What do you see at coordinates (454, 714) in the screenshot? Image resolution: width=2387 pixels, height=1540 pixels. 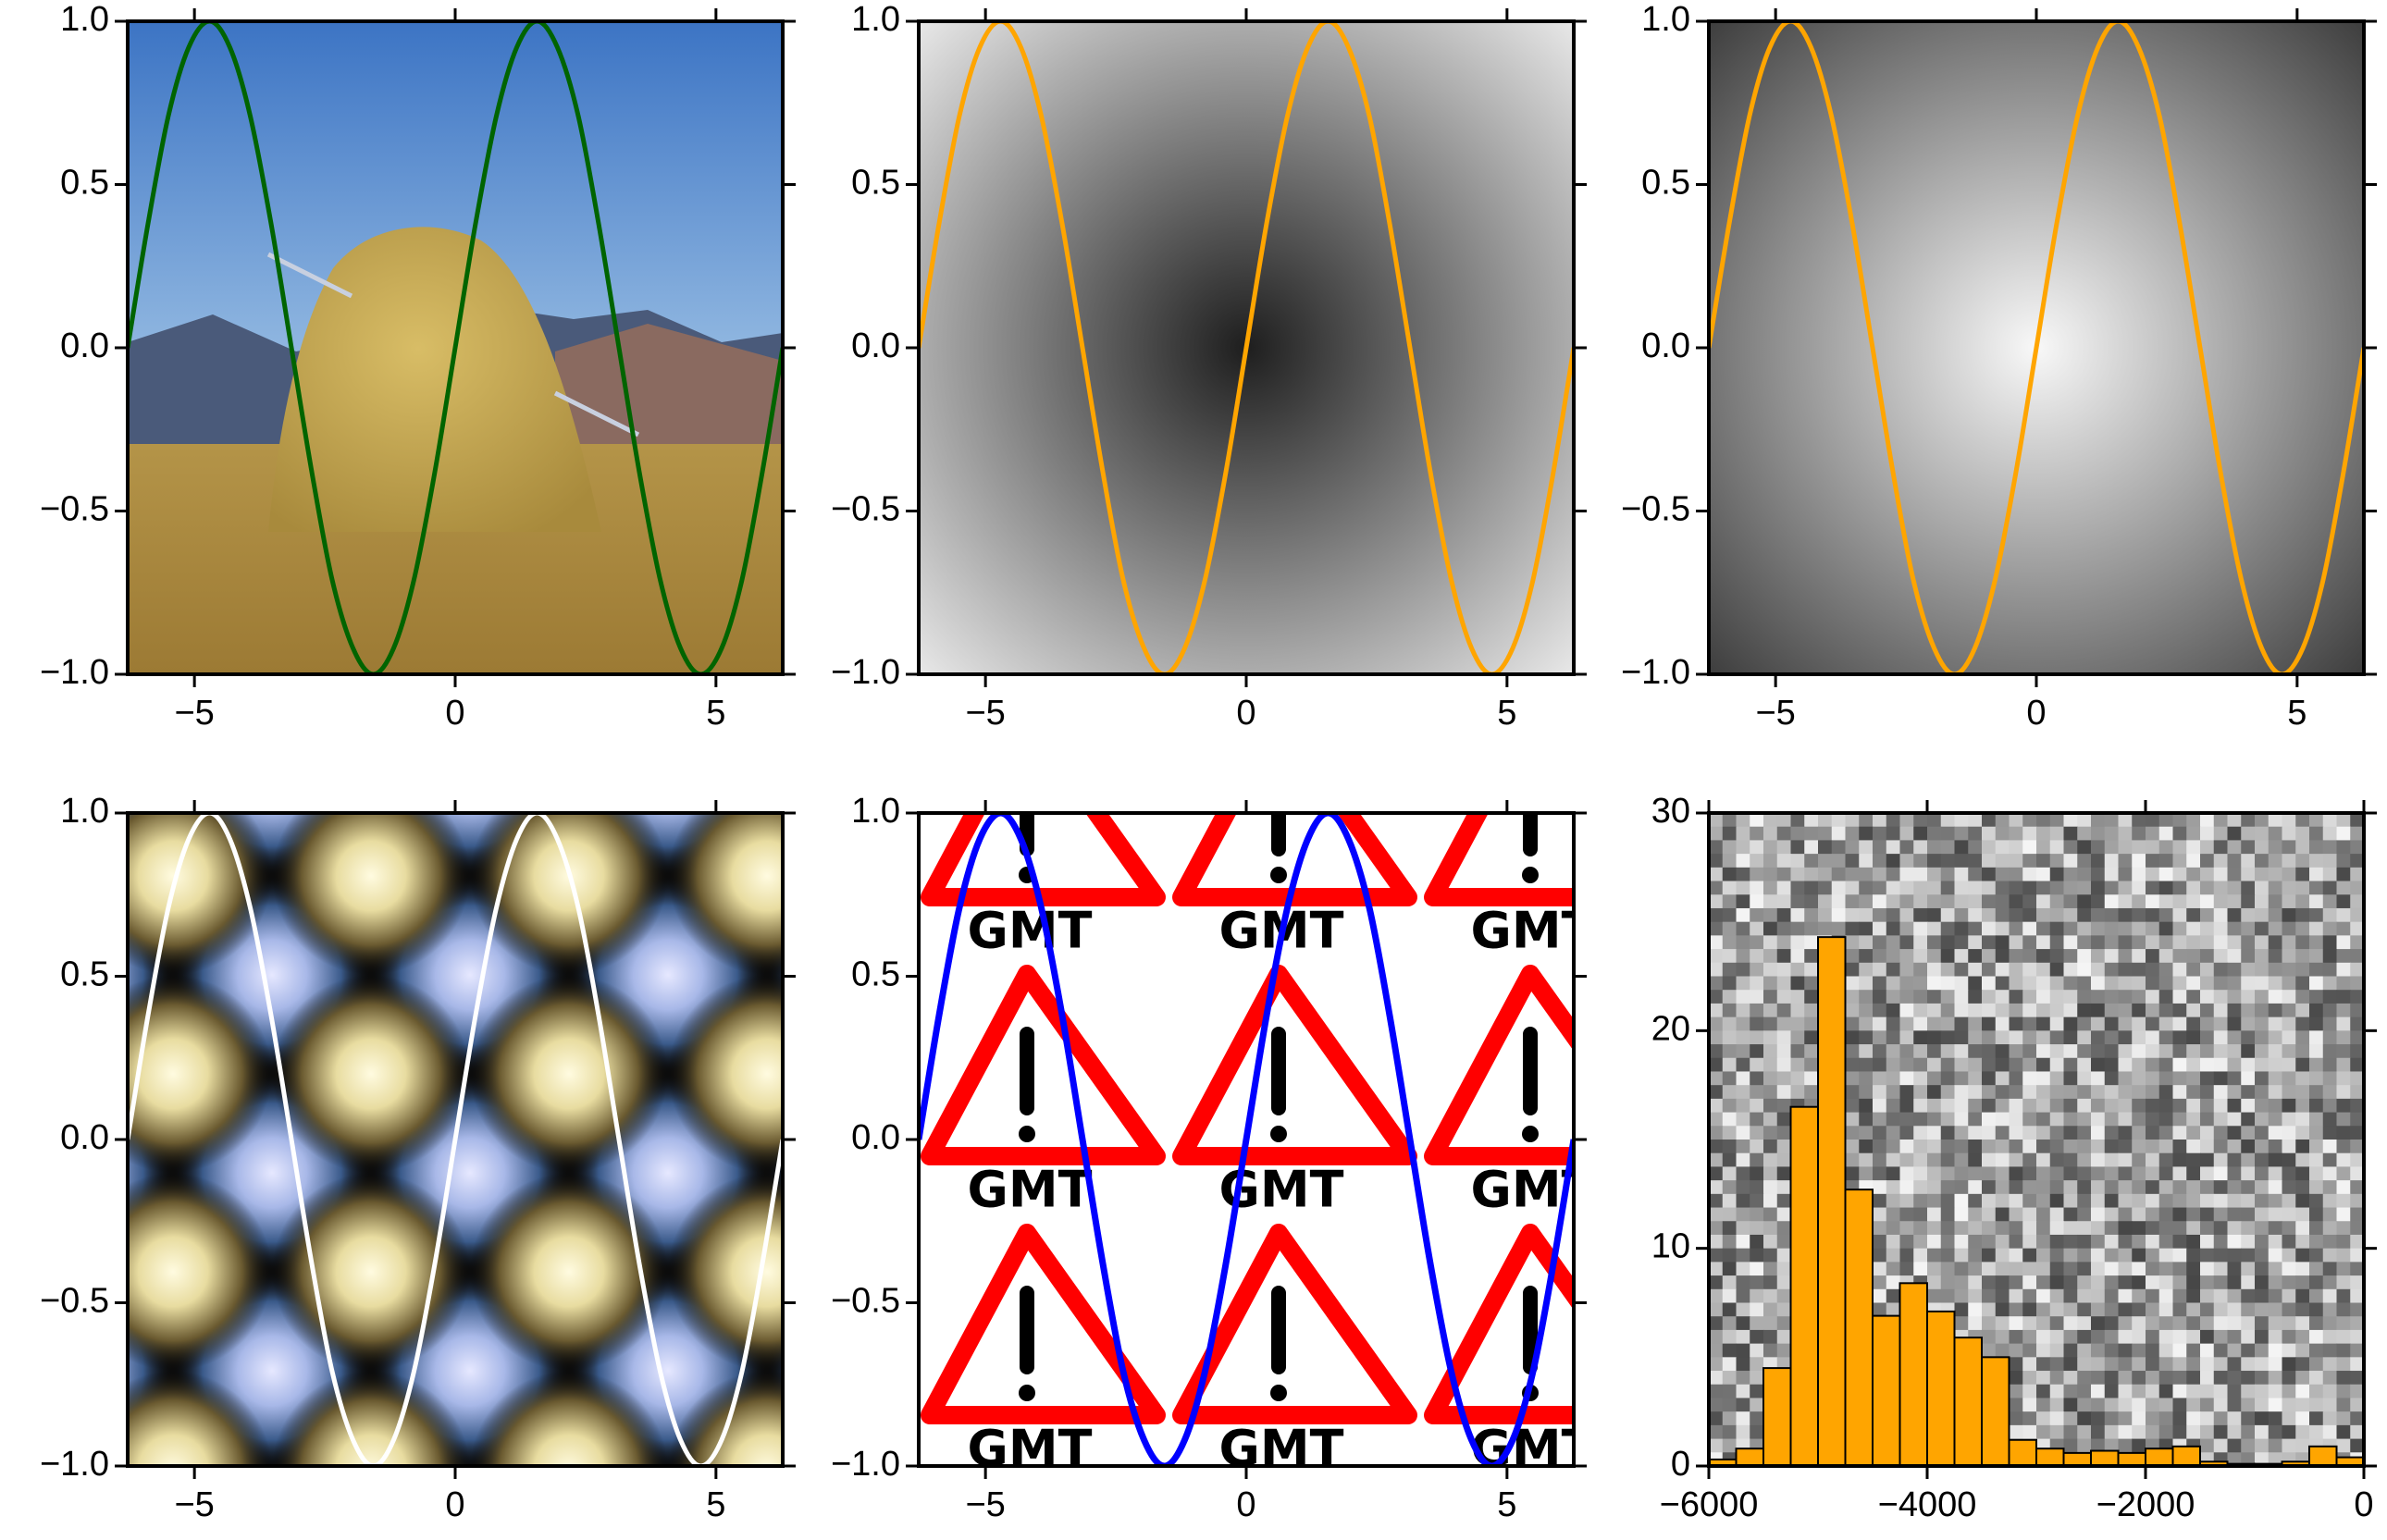 I see `x-tick-label: 0` at bounding box center [454, 714].